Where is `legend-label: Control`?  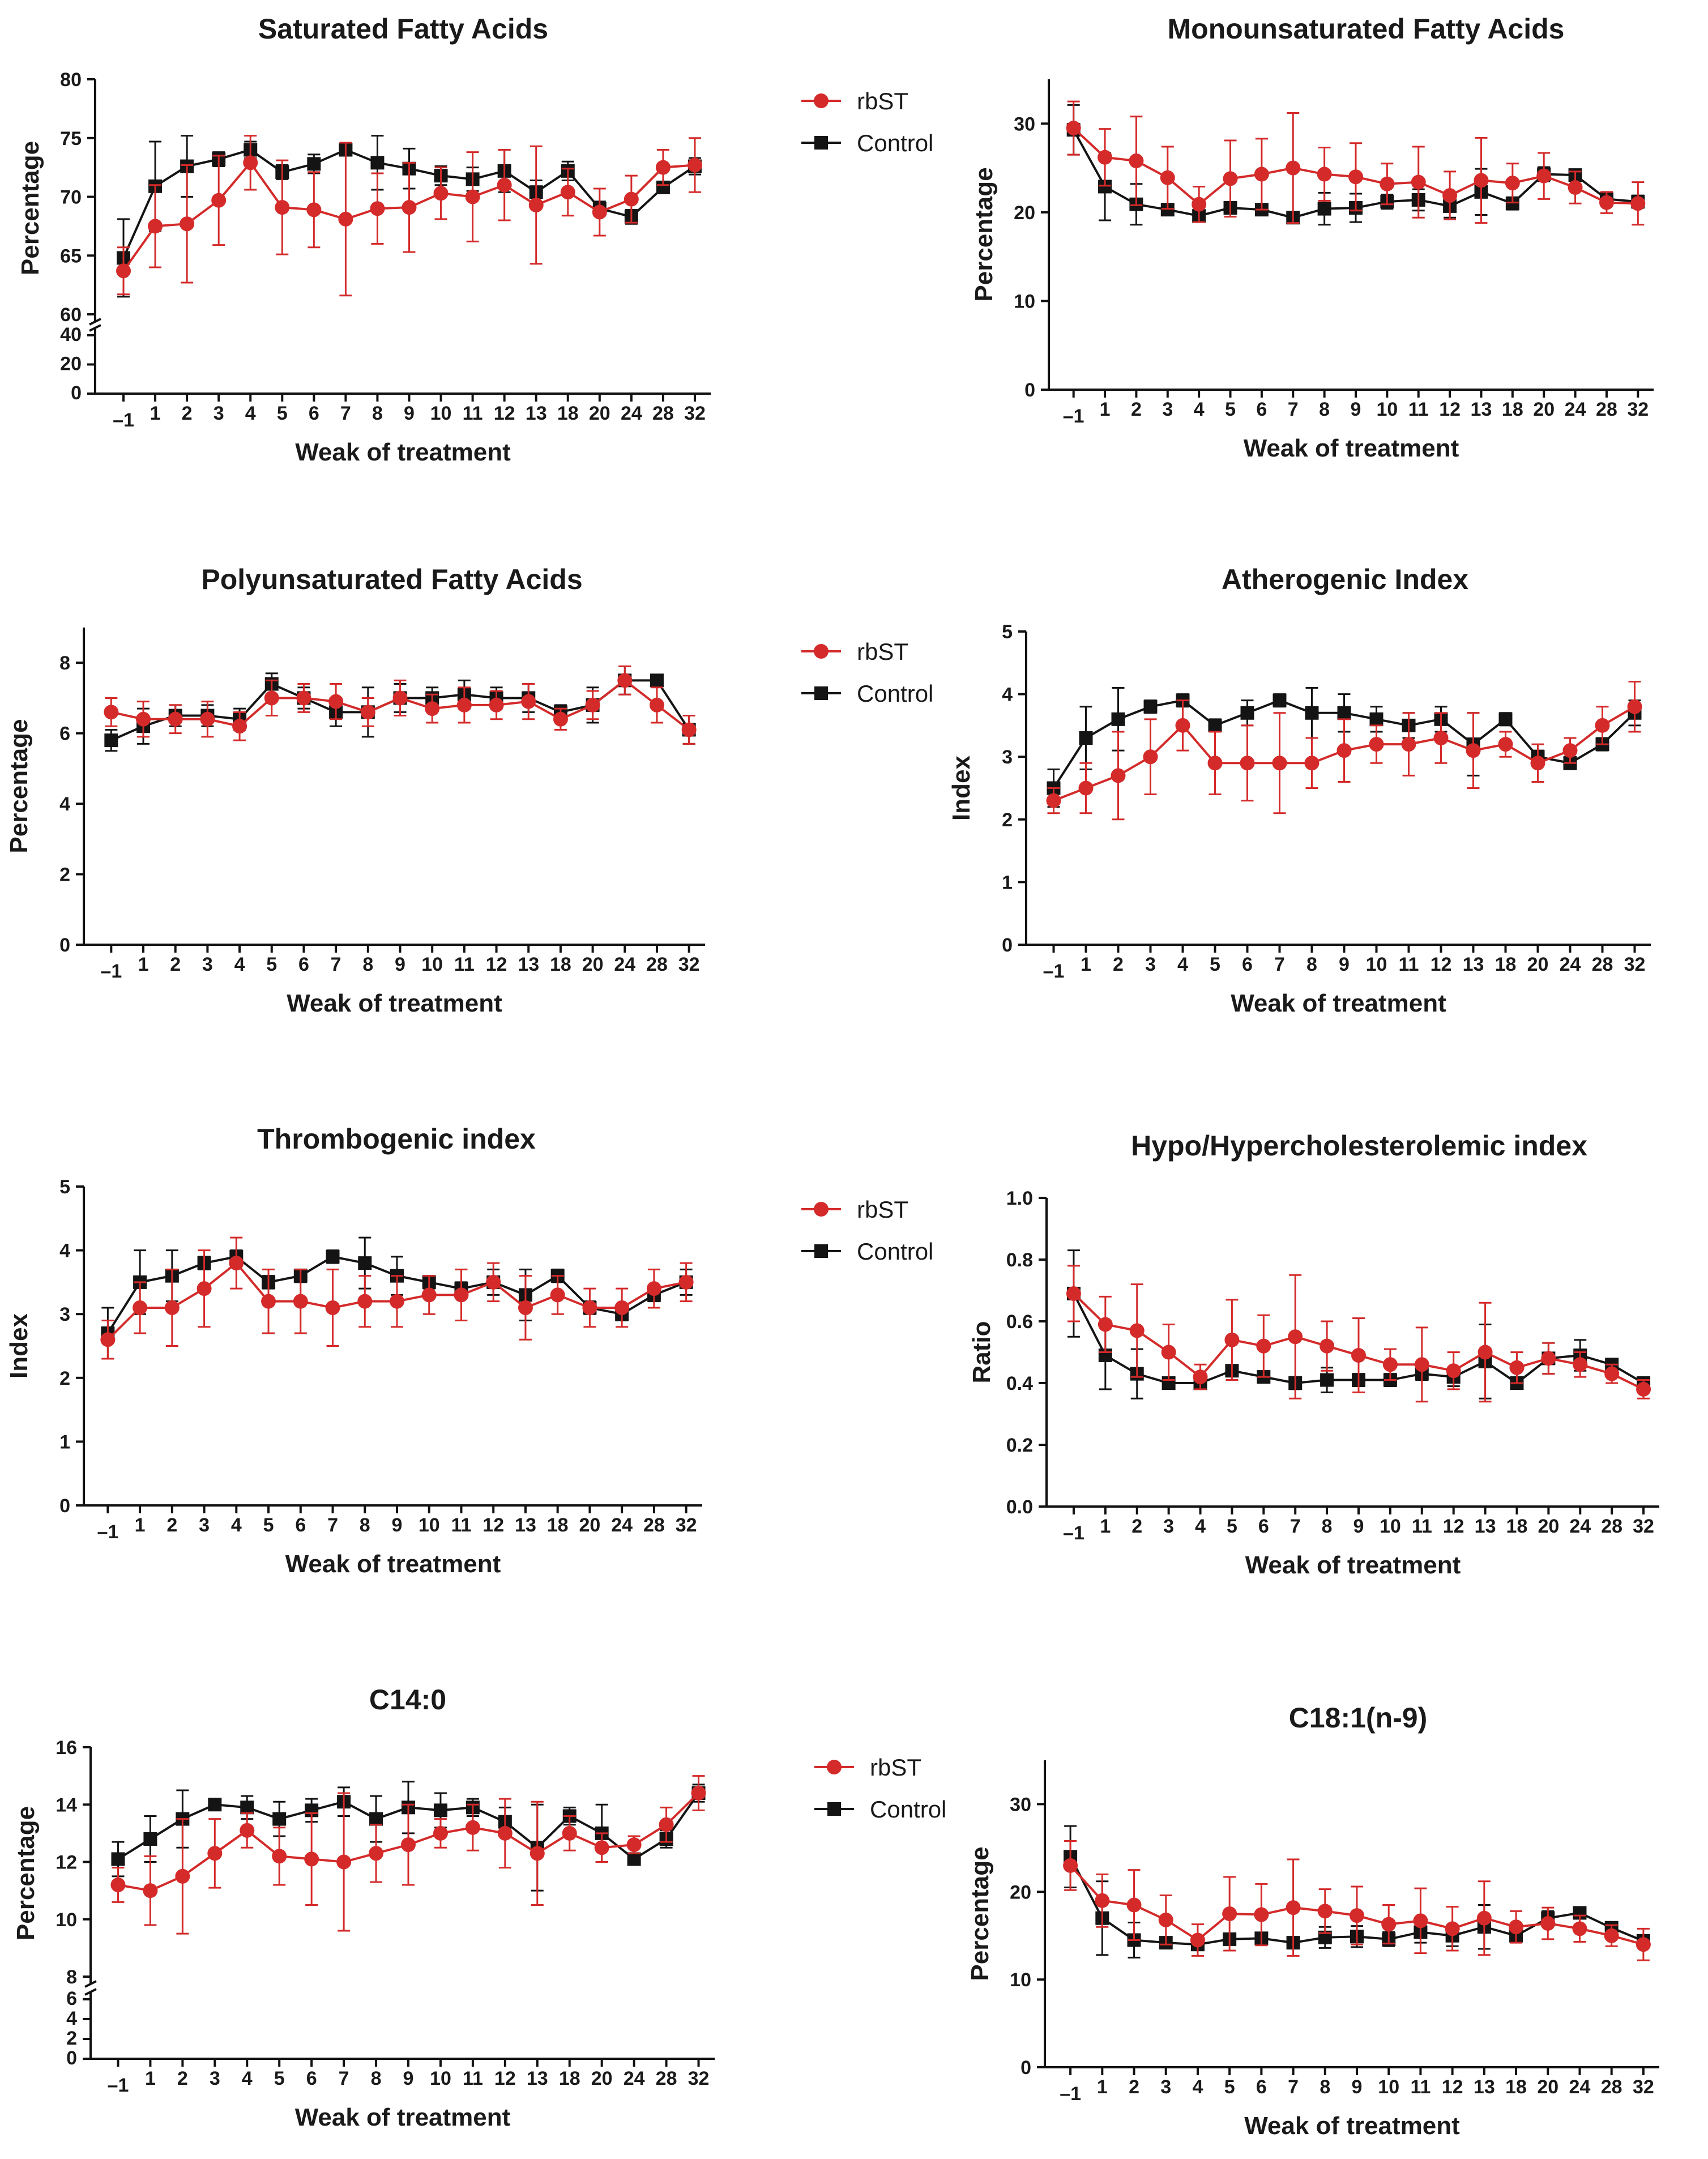
legend-label: Control is located at coordinates (895, 1251).